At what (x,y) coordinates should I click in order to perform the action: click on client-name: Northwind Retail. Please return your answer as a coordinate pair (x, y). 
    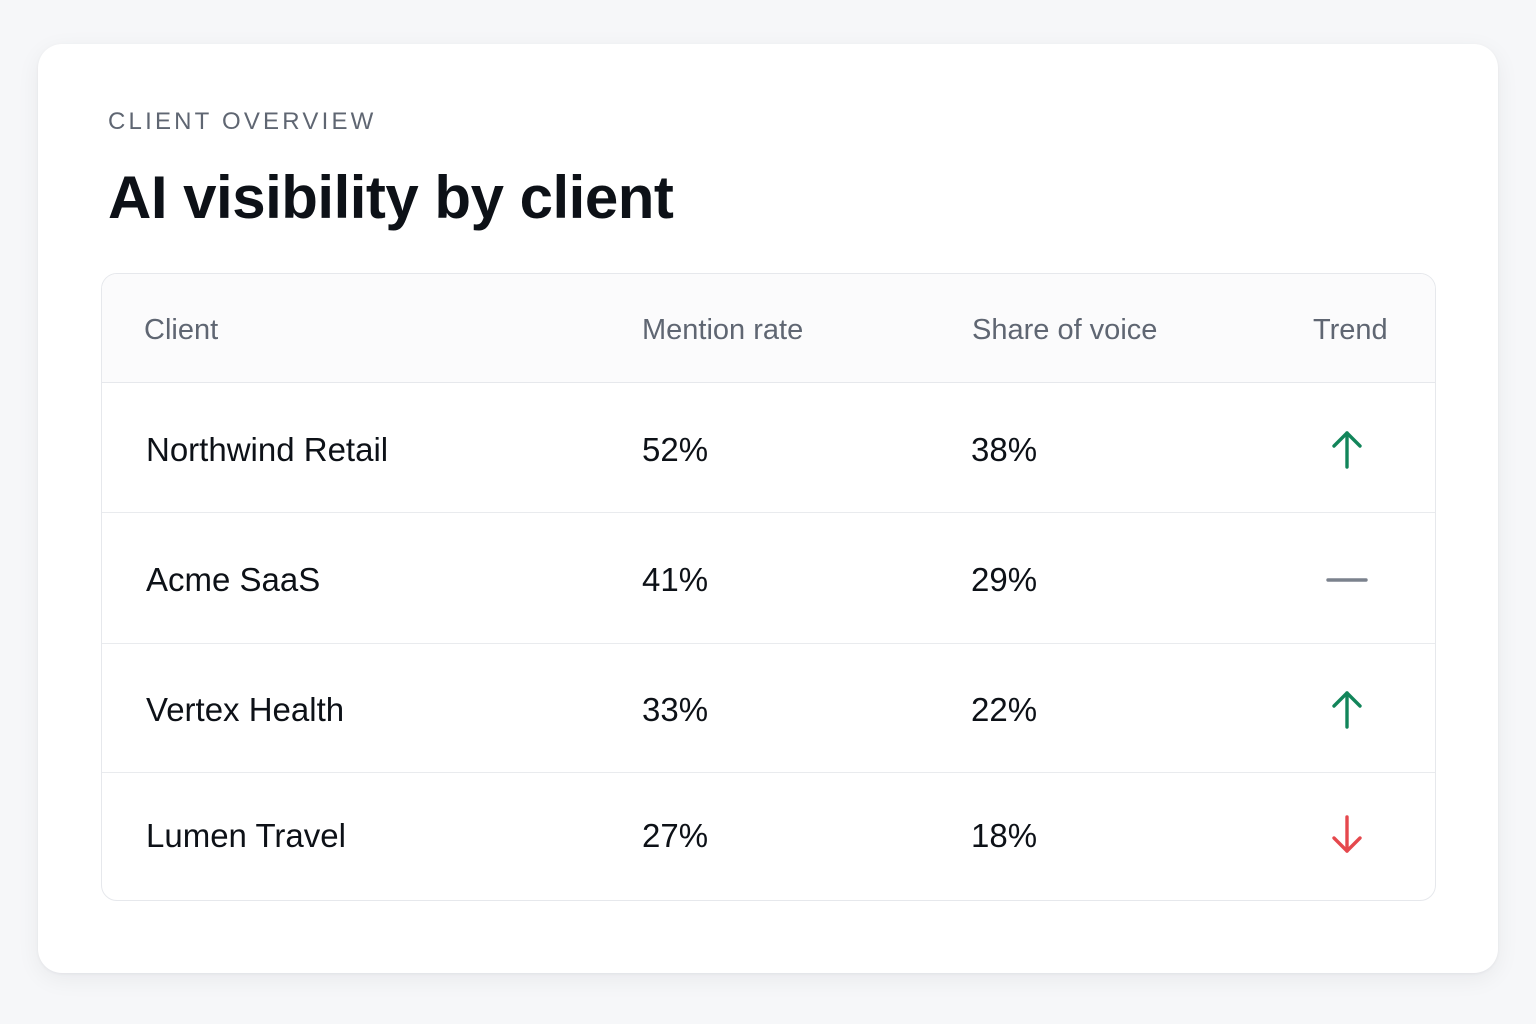
    Looking at the image, I should click on (267, 449).